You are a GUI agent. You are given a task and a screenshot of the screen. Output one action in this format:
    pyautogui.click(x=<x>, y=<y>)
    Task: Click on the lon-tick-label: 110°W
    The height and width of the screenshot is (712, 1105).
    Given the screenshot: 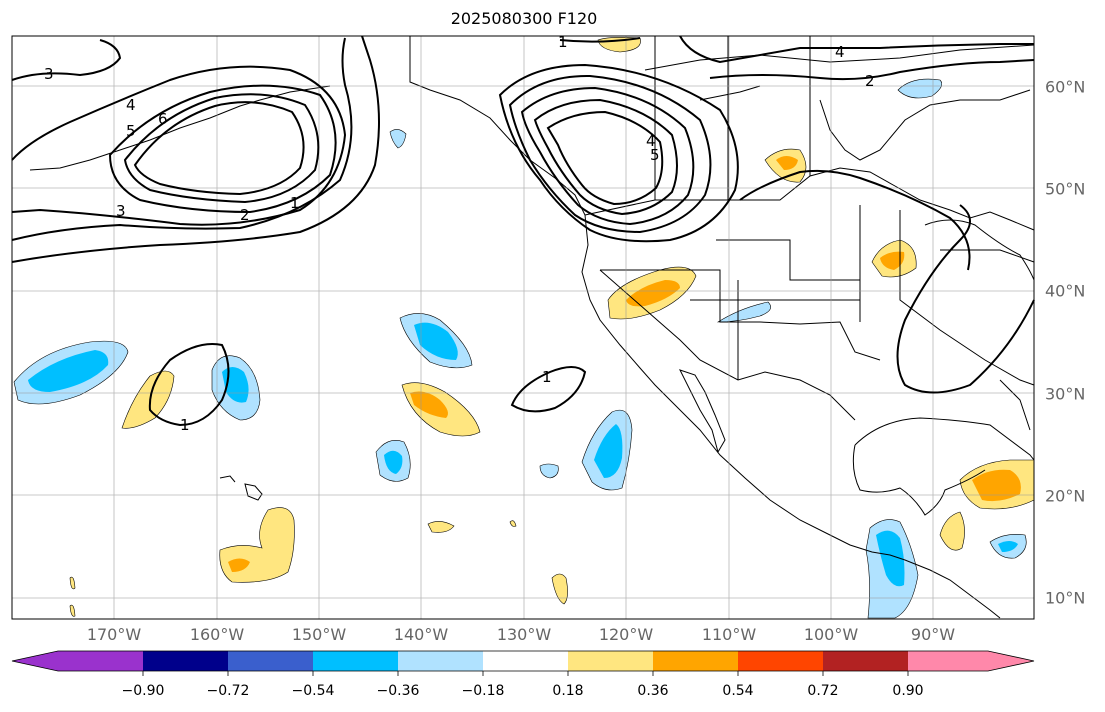 What is the action you would take?
    pyautogui.click(x=729, y=634)
    